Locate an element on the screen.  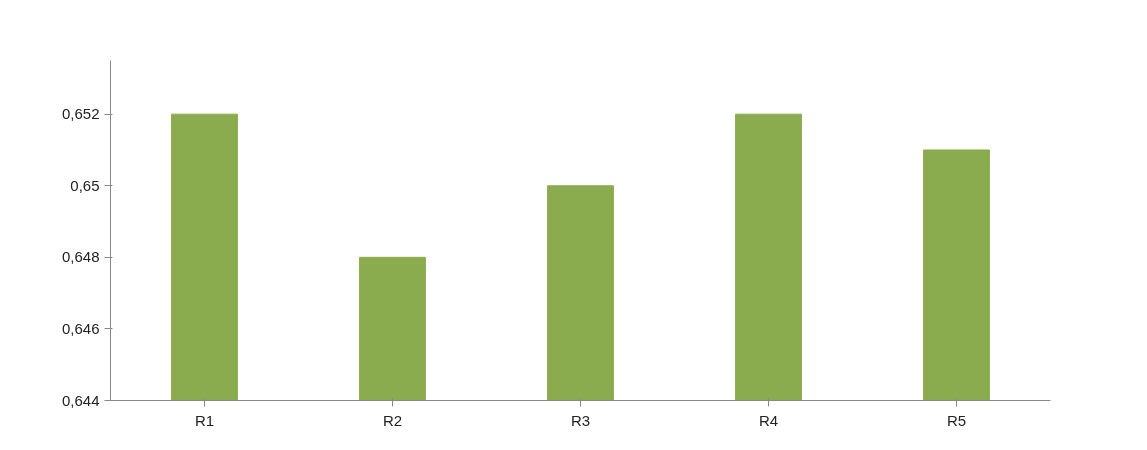
y-tick-label: 0,648 is located at coordinates (80, 257).